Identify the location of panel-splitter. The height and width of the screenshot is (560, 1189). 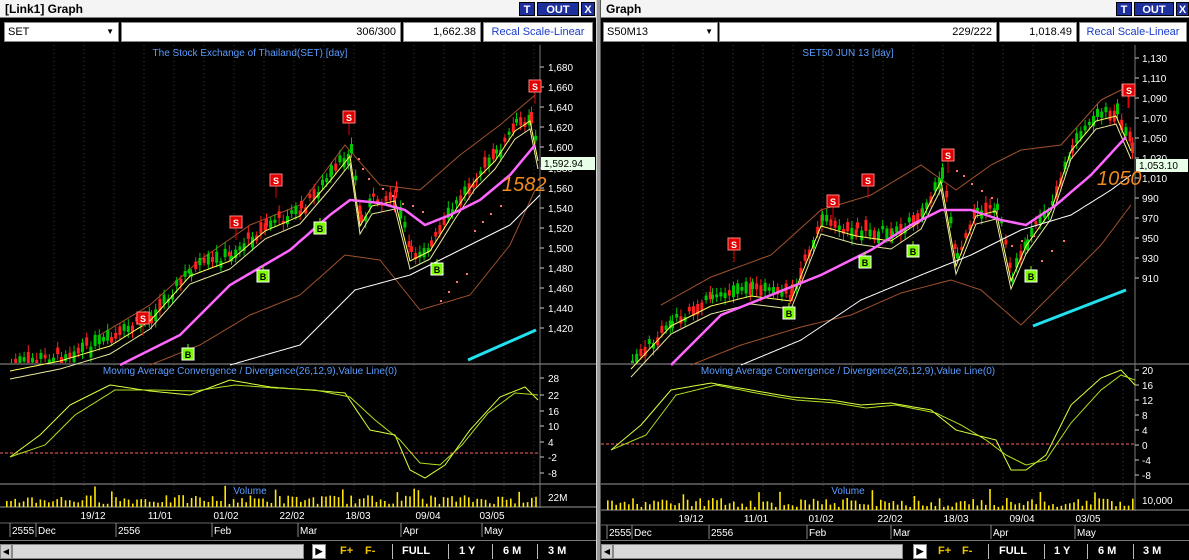
(598, 280).